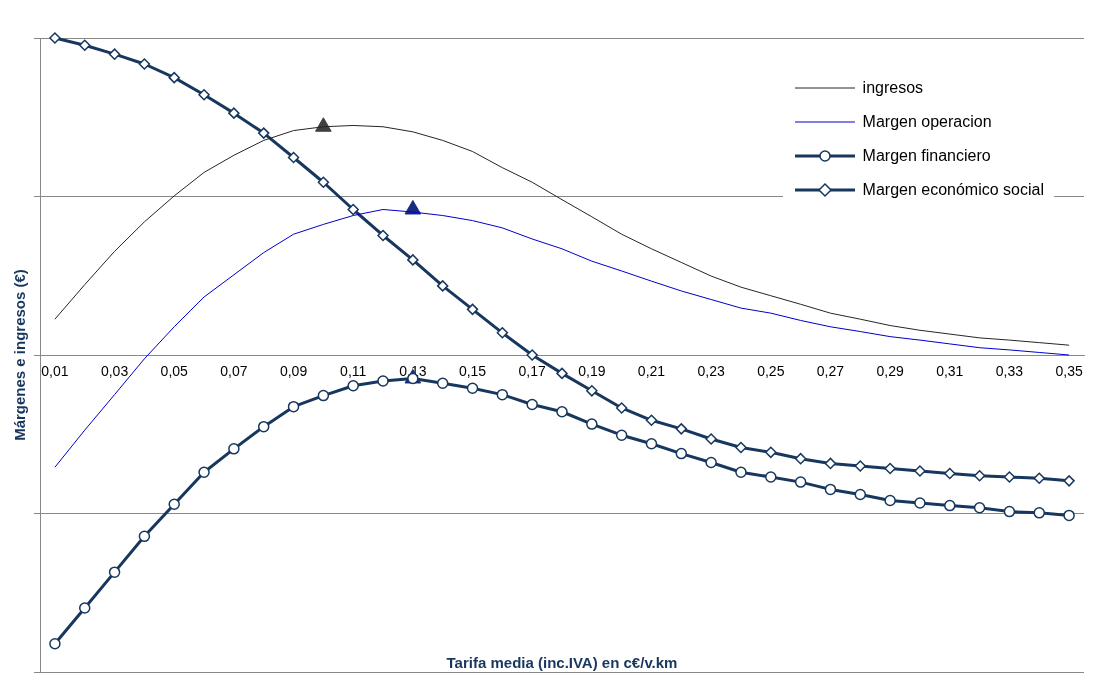  What do you see at coordinates (174, 371) in the screenshot?
I see `x-tick-label: 0,05` at bounding box center [174, 371].